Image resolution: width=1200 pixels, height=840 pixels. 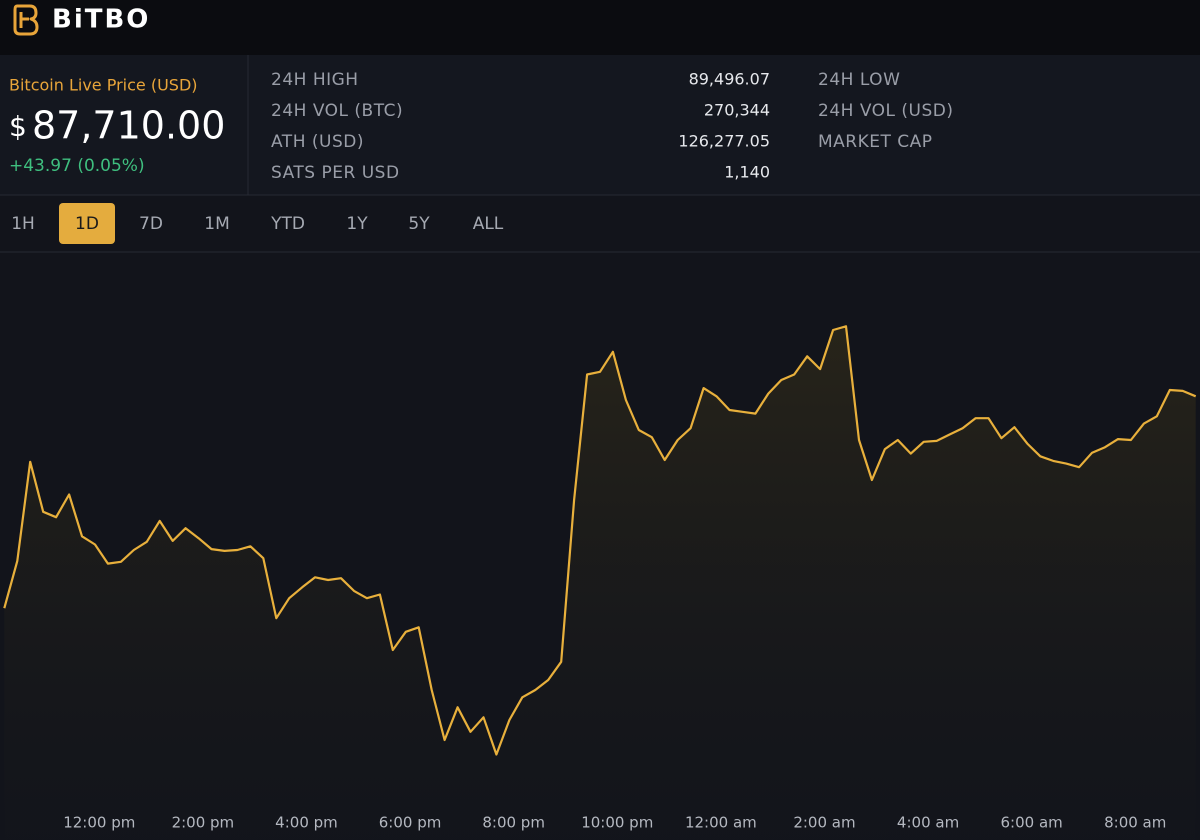 What do you see at coordinates (600, 27) in the screenshot?
I see `top-bar` at bounding box center [600, 27].